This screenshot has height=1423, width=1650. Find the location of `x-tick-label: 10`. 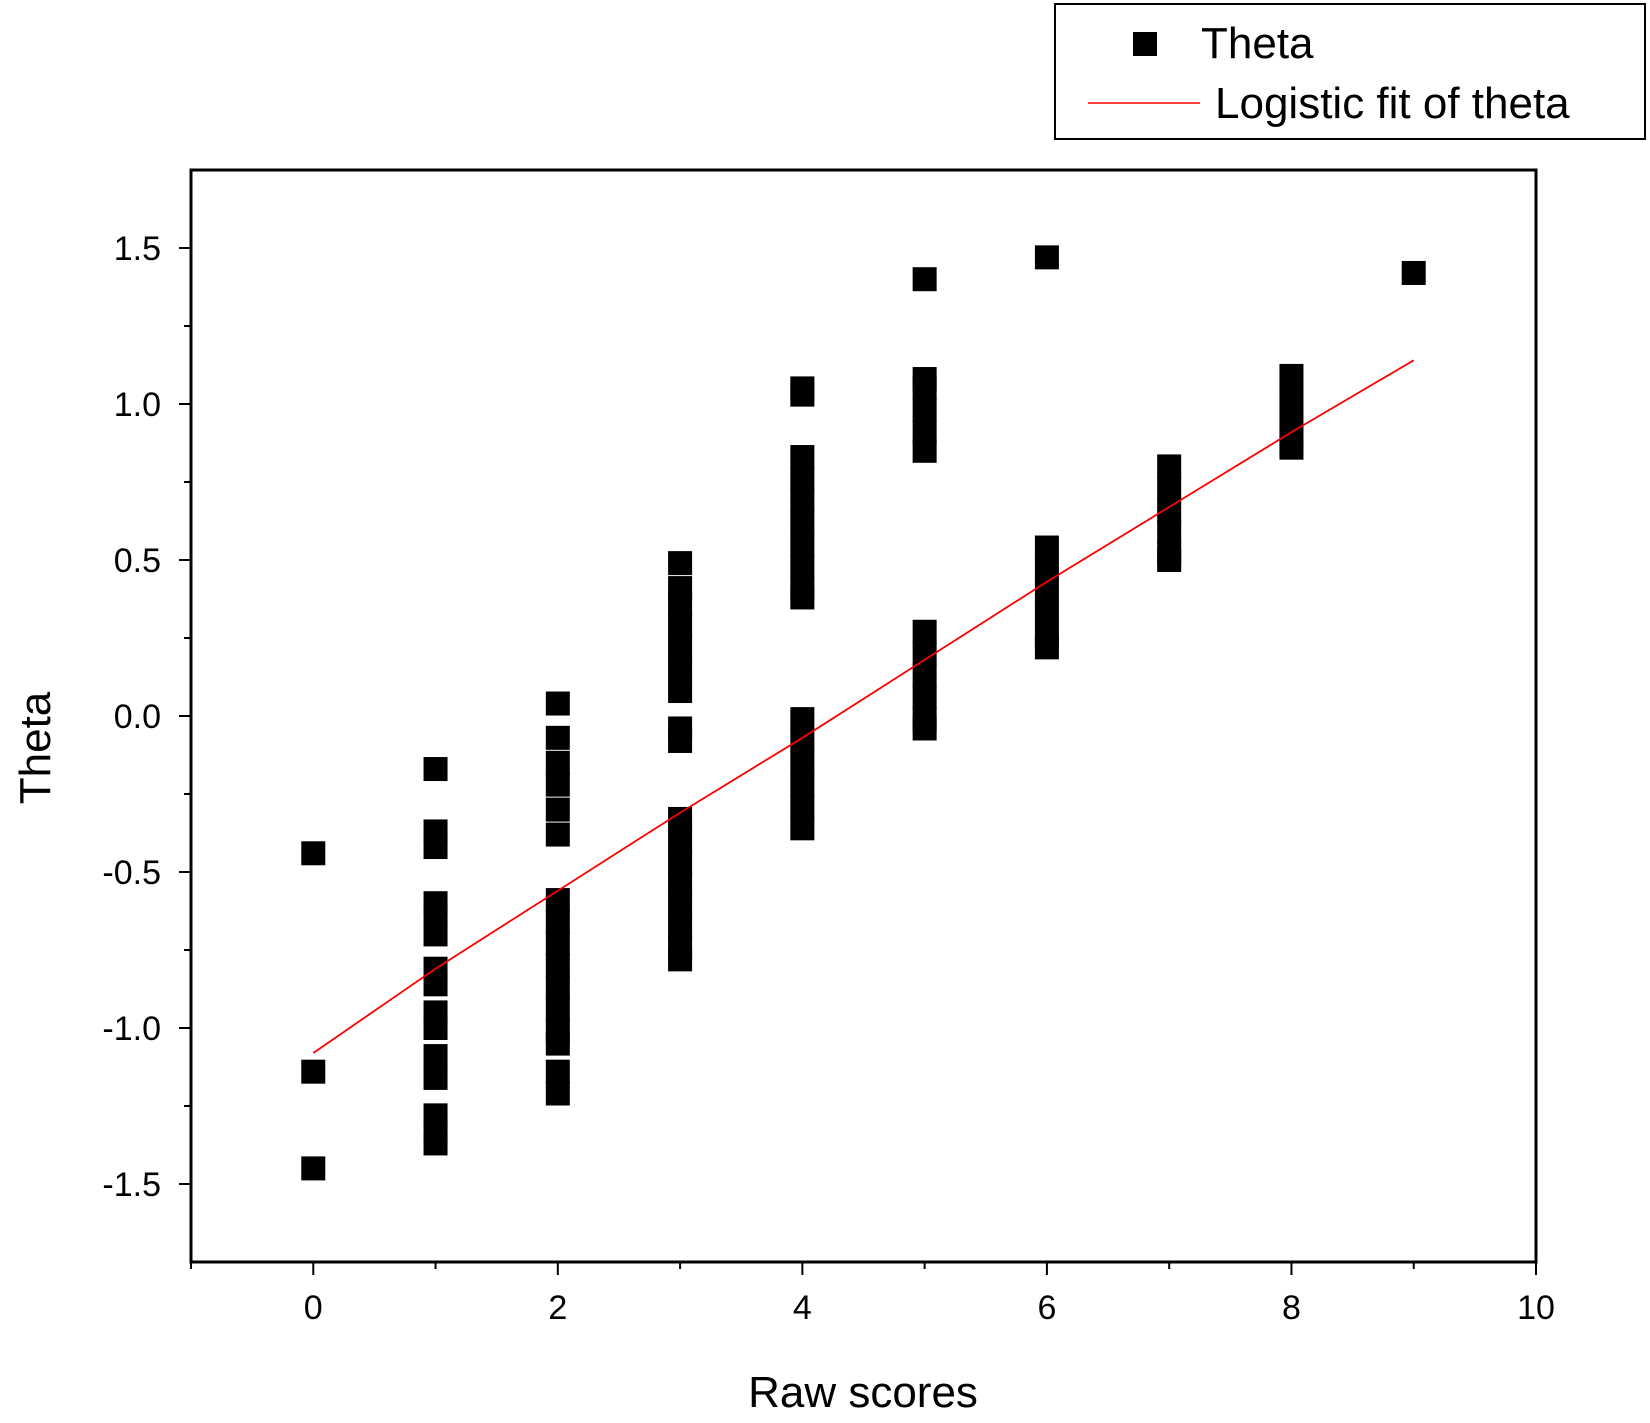

x-tick-label: 10 is located at coordinates (1536, 1308).